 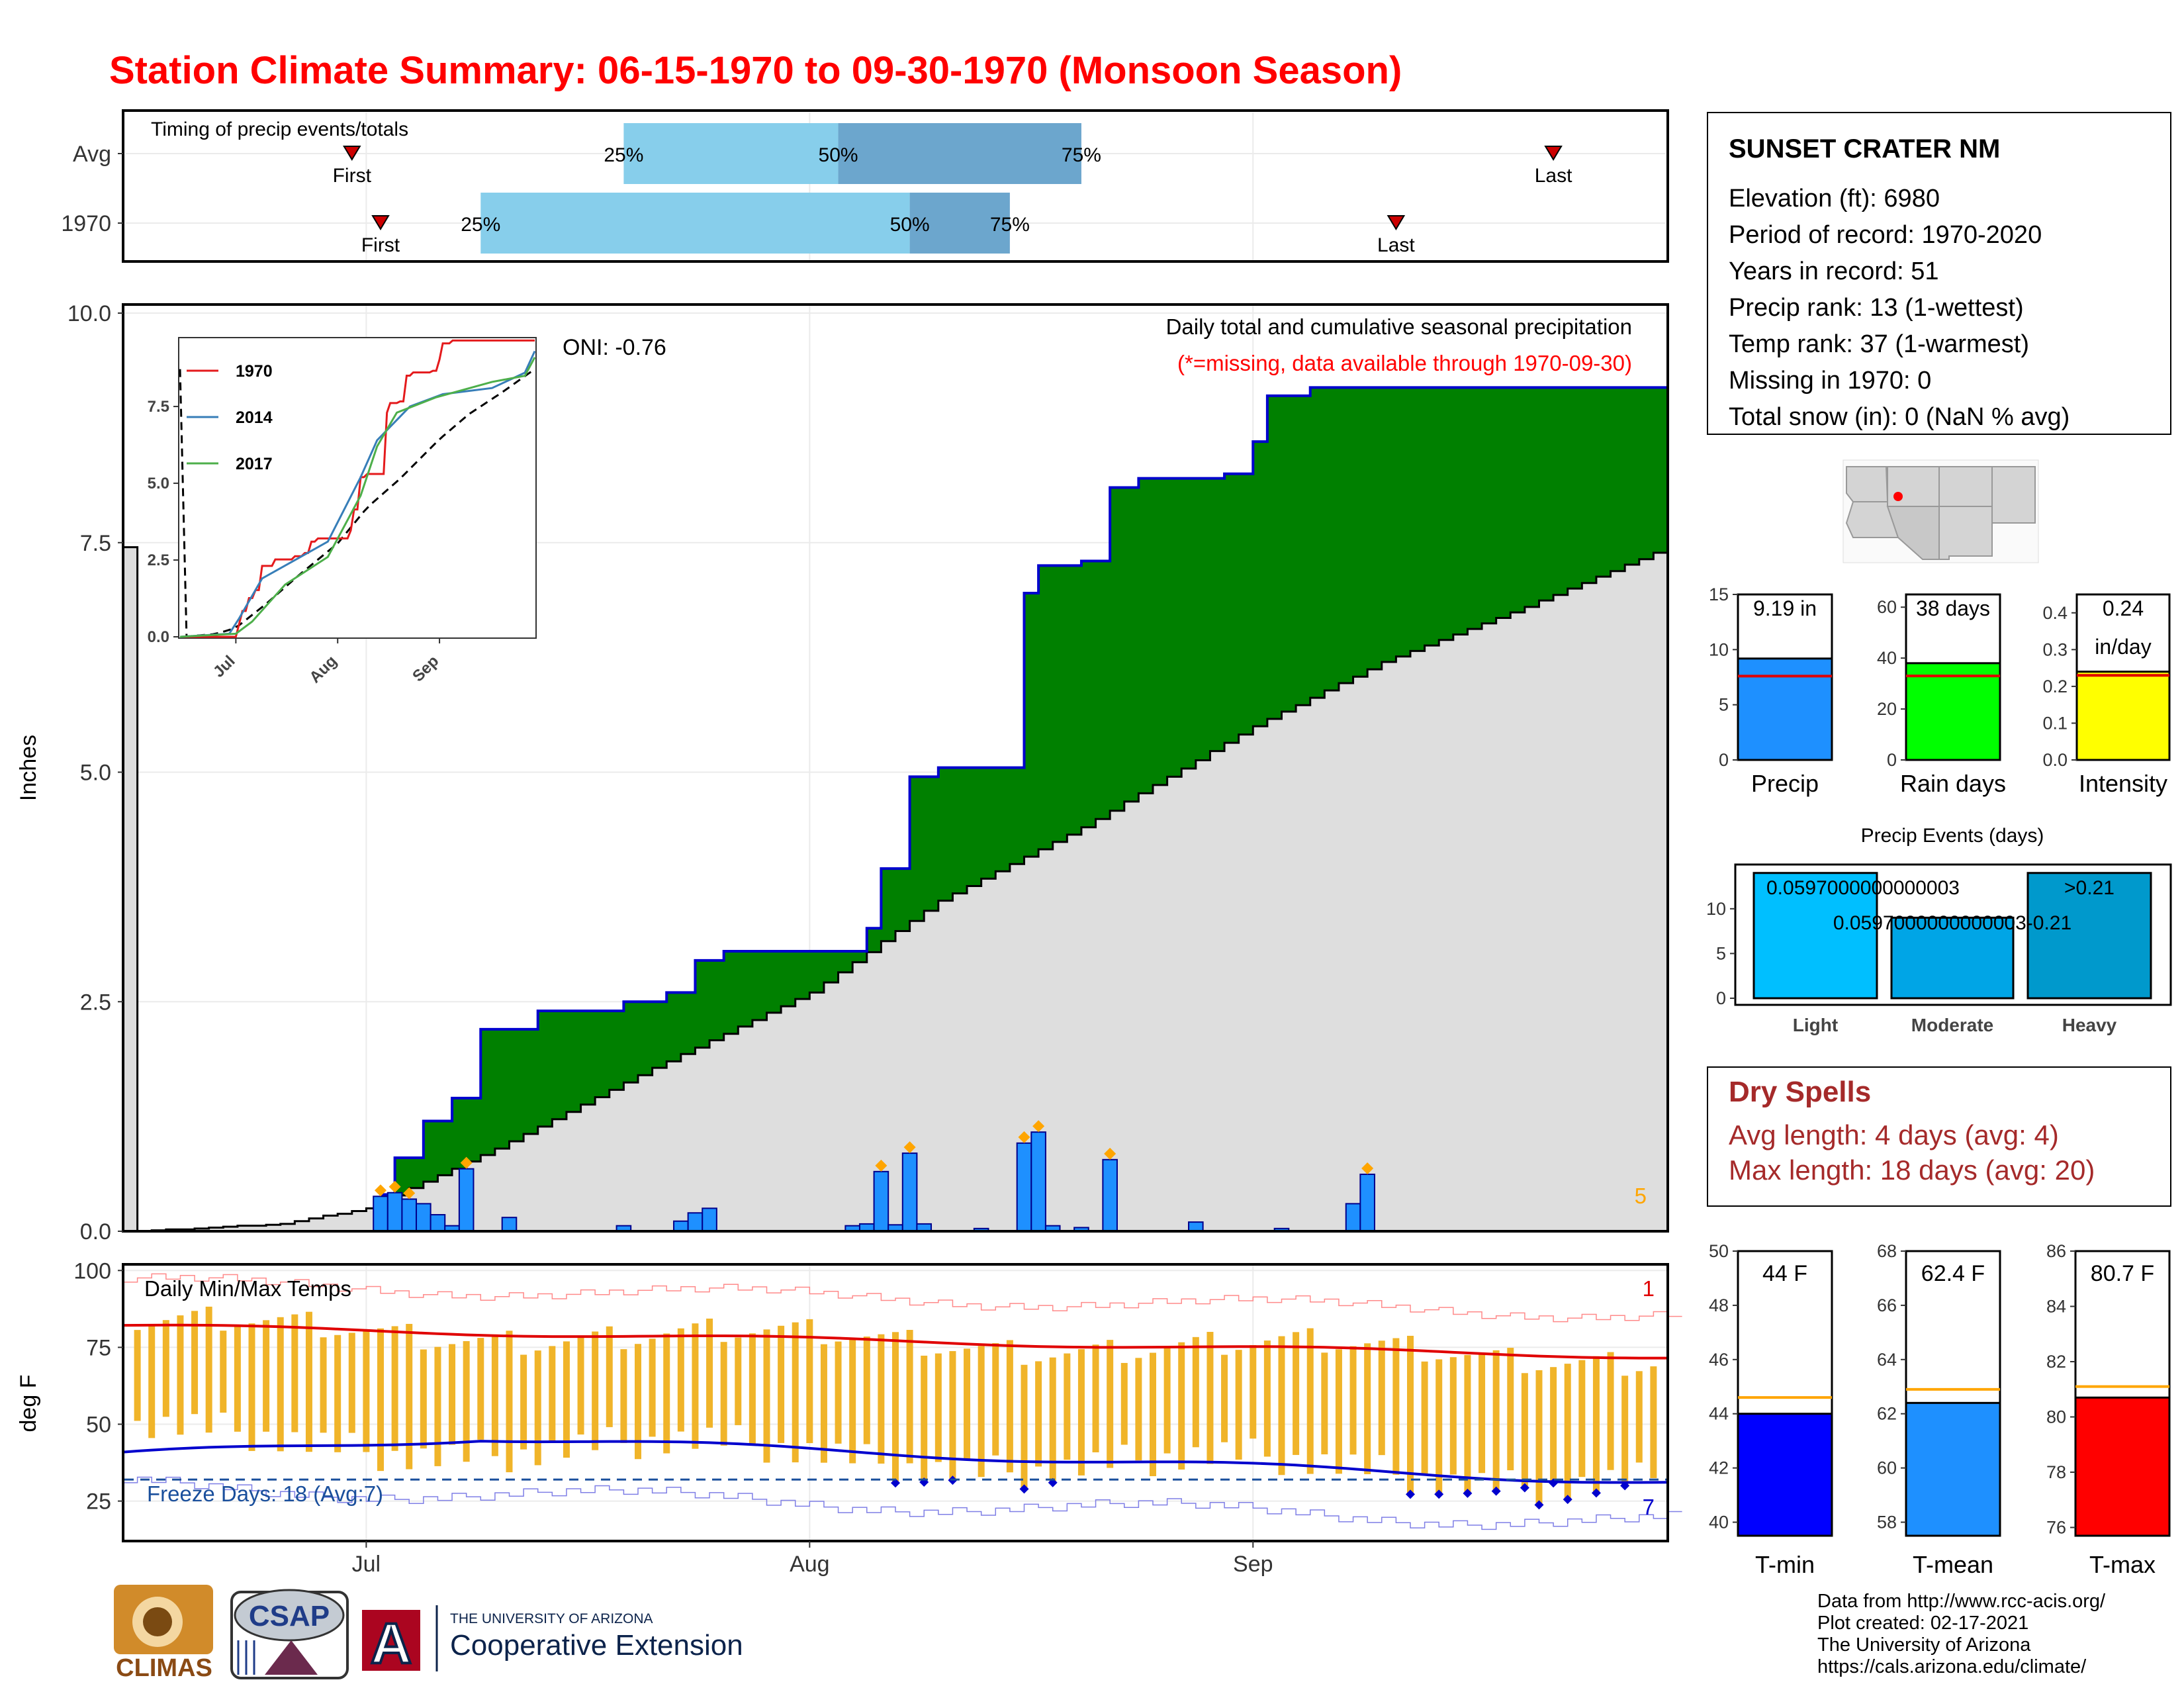 I want to click on dry-spells-frame, so click(x=1939, y=1136).